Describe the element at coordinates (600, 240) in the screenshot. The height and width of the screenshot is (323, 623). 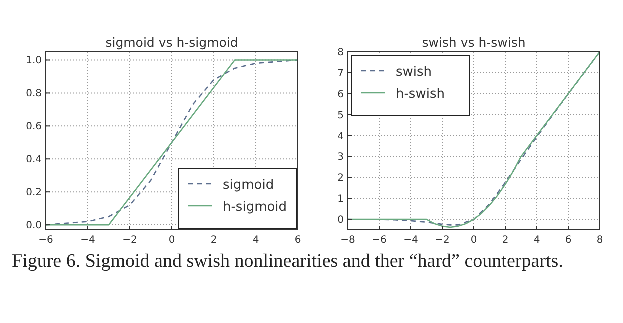
I see `x-tick-label: 8` at that location.